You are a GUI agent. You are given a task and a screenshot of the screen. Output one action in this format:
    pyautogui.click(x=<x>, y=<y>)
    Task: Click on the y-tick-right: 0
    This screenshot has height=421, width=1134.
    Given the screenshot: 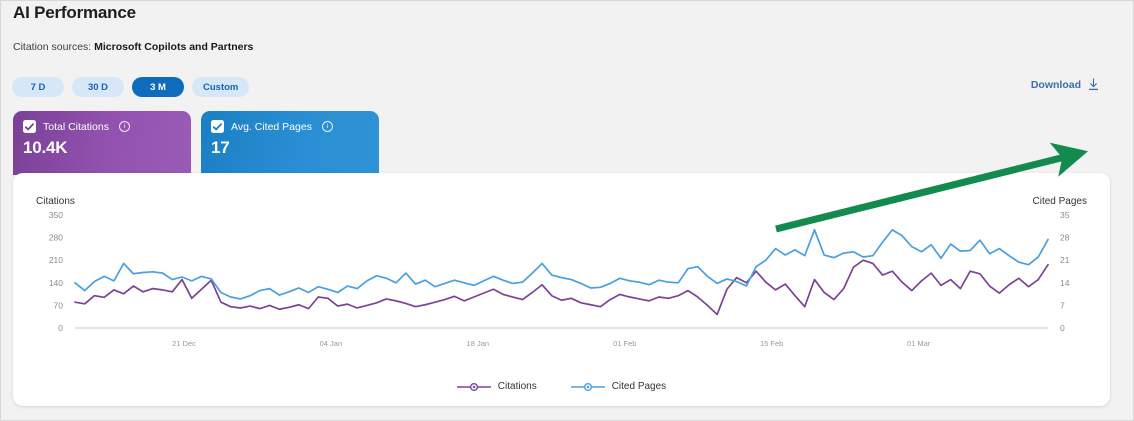 What is the action you would take?
    pyautogui.click(x=1062, y=328)
    